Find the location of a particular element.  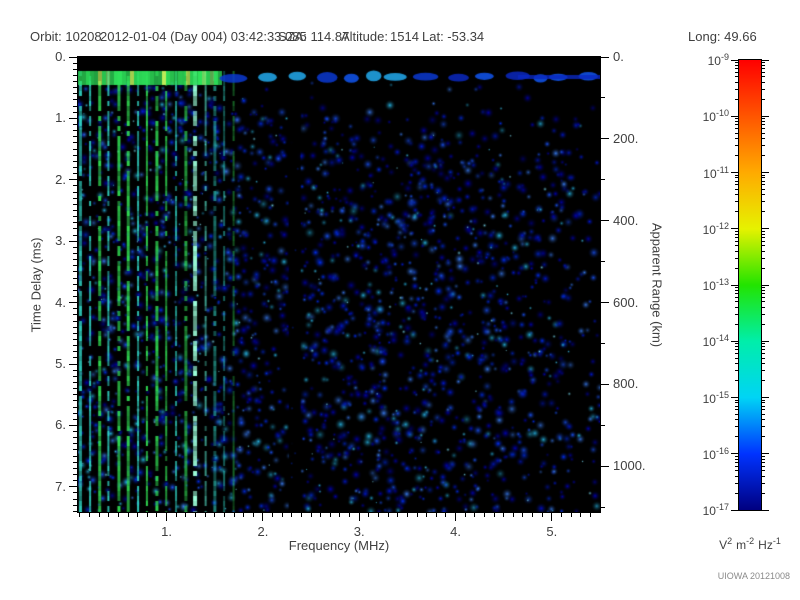

header-long: Long: 49.66 is located at coordinates (722, 36).